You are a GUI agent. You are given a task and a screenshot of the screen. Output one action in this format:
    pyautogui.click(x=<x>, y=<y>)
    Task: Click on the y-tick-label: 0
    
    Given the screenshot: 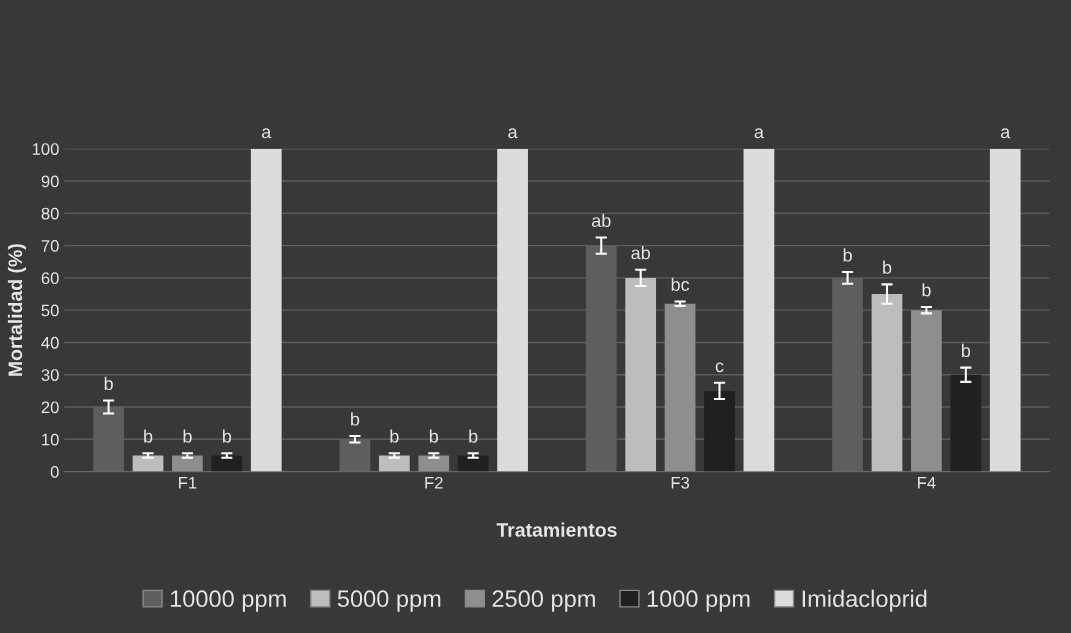 What is the action you would take?
    pyautogui.click(x=54, y=471)
    